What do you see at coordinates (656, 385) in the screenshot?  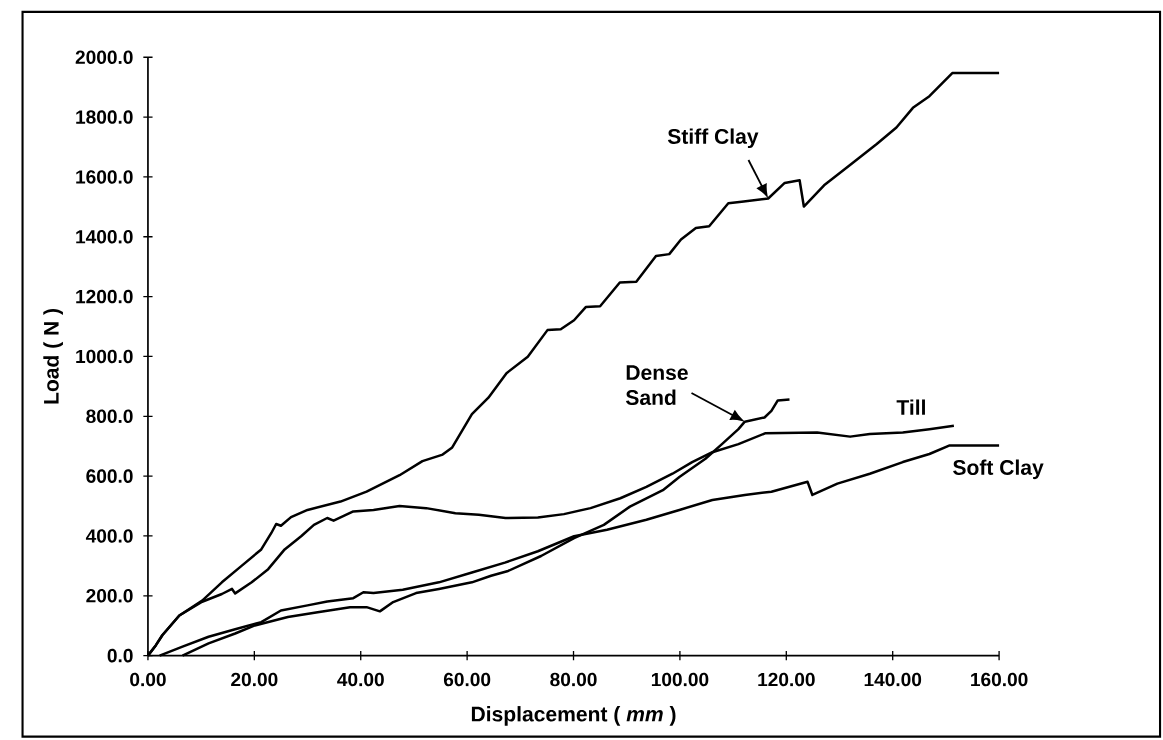 I see `text: Dense Sand` at bounding box center [656, 385].